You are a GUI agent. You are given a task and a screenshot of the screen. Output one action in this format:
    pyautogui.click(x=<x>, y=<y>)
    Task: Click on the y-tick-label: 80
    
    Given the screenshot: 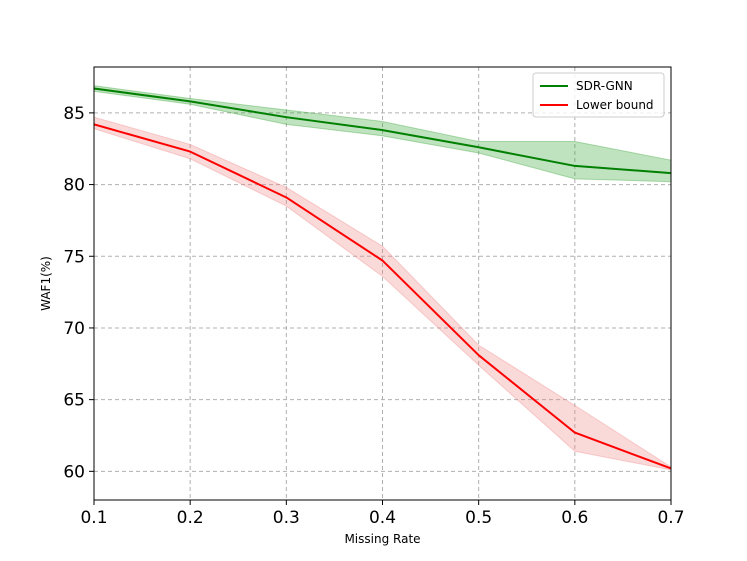 What is the action you would take?
    pyautogui.click(x=74, y=186)
    